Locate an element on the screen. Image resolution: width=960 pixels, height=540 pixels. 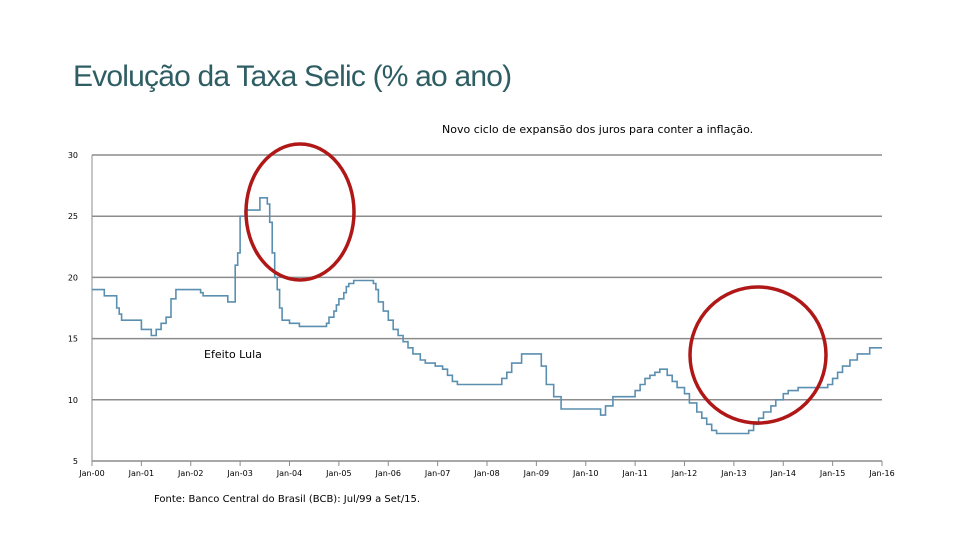
x-tick-label-Jan-16: Jan-16 is located at coordinates (881, 473).